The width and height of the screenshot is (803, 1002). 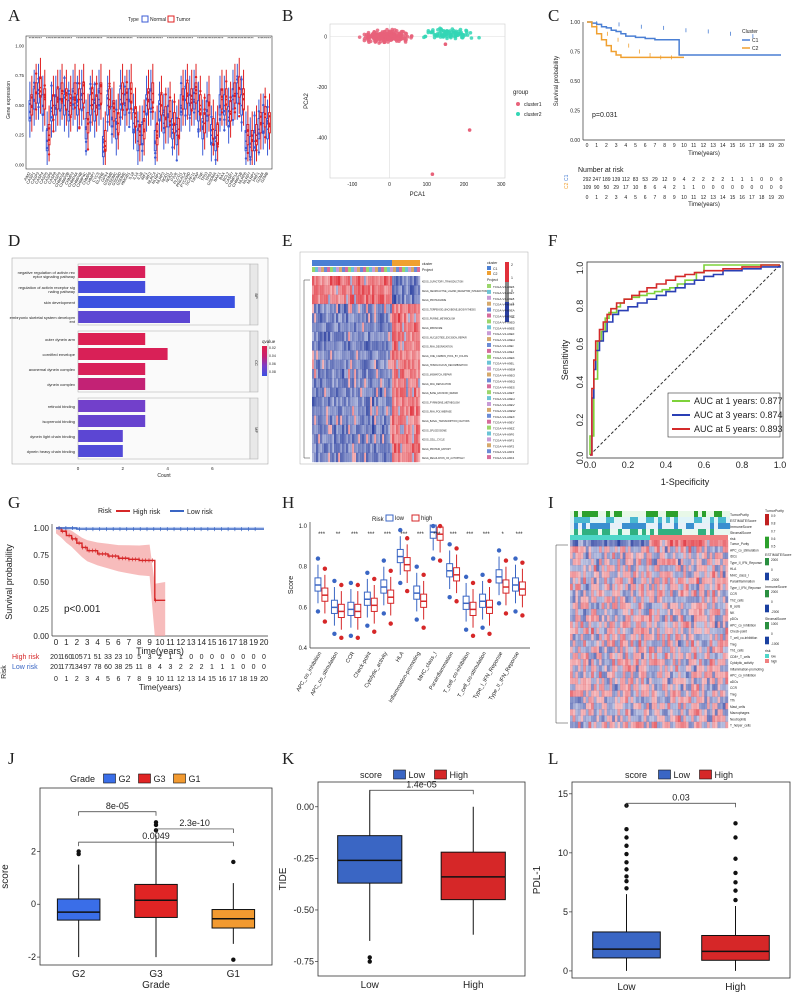 What do you see at coordinates (129, 642) in the screenshot?
I see `panel-g-xtick: 7` at bounding box center [129, 642].